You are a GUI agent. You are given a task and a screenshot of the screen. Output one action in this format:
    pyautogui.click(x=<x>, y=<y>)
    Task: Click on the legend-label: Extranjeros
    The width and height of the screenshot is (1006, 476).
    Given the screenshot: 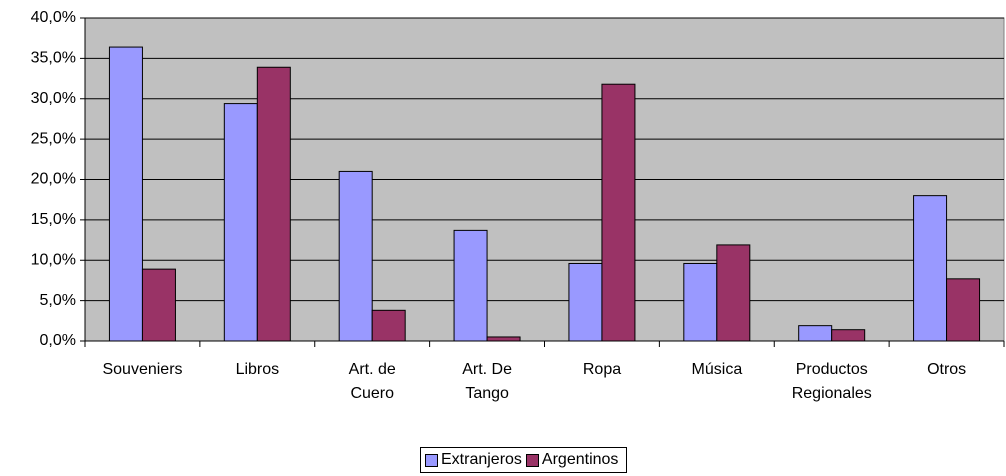 What is the action you would take?
    pyautogui.click(x=481, y=459)
    